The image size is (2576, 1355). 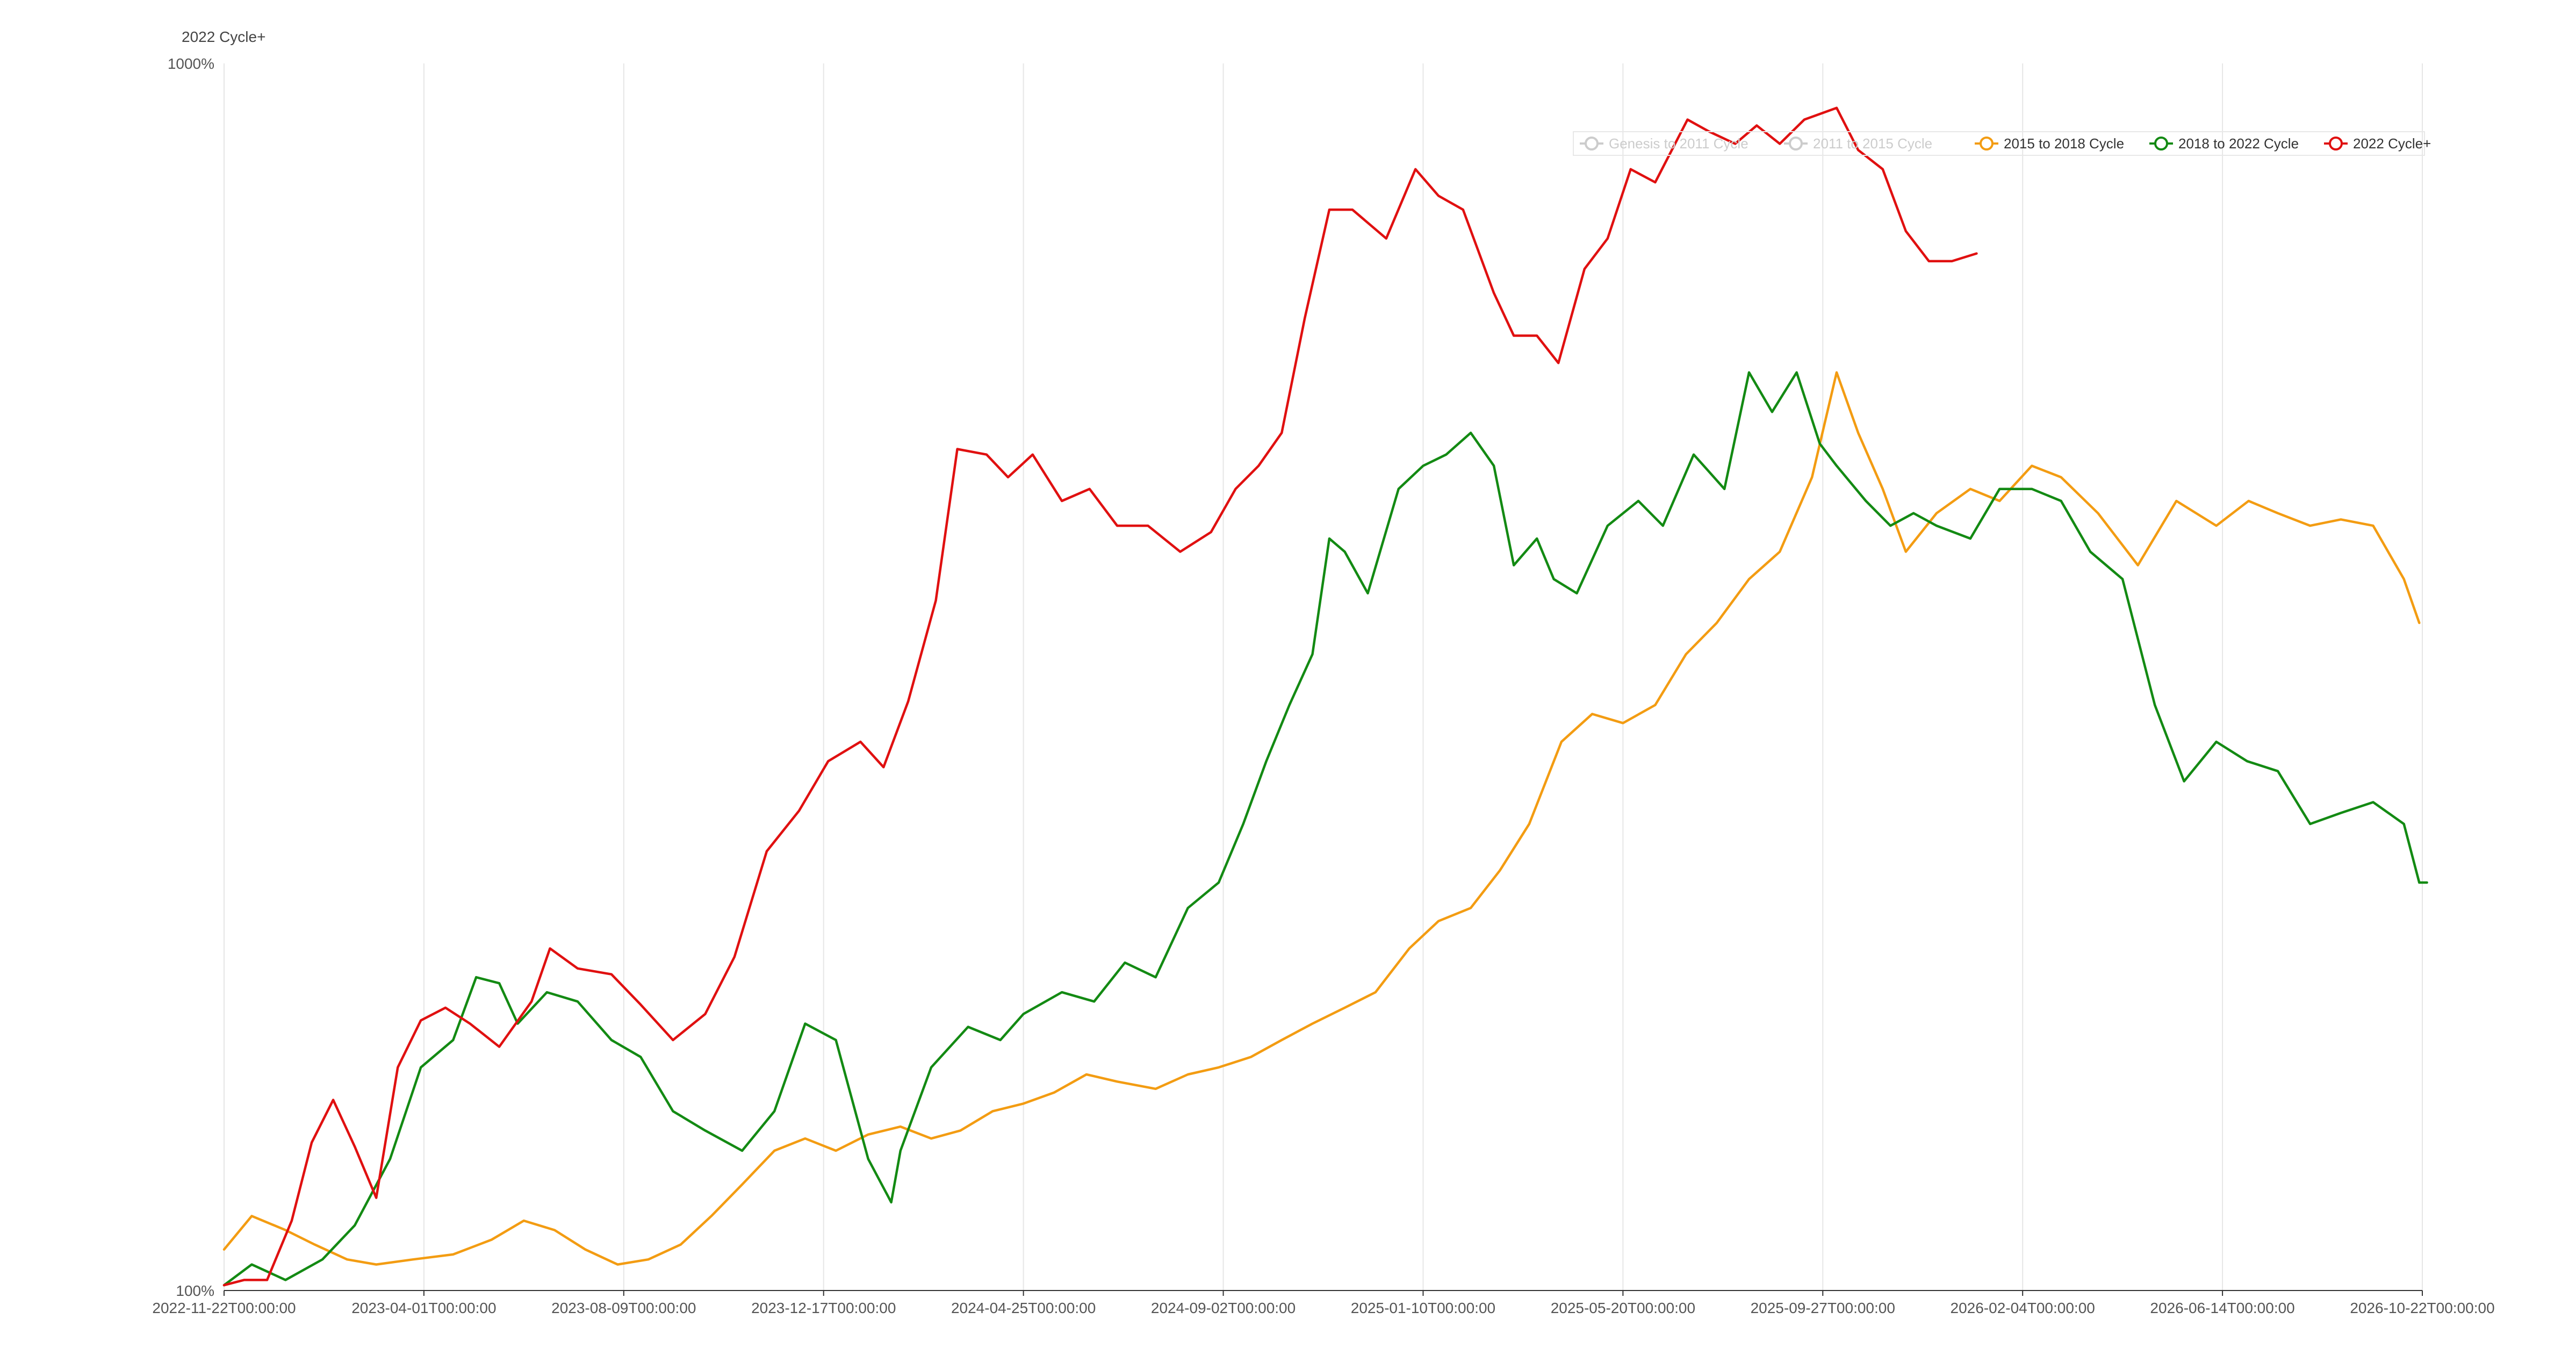 What do you see at coordinates (195, 1290) in the screenshot?
I see `y-tick-label-1: 100%` at bounding box center [195, 1290].